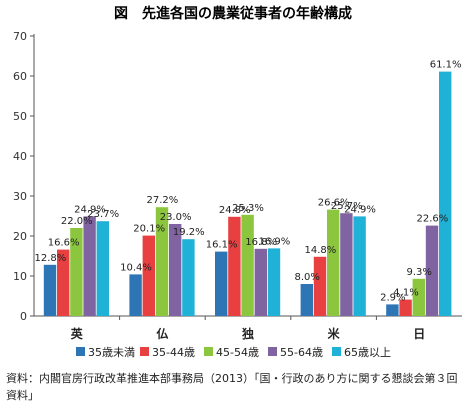  Describe the element at coordinates (111, 352) in the screenshot. I see `legend-label: 35歳未満` at that location.